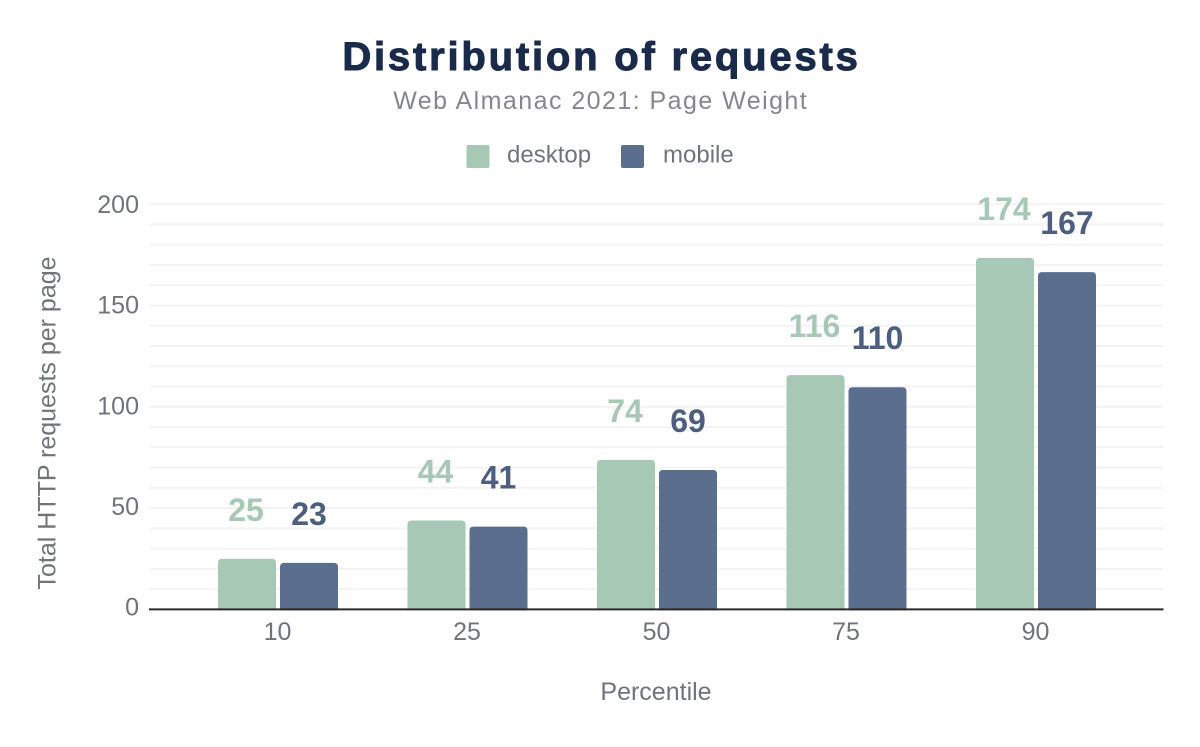 Image resolution: width=1200 pixels, height=747 pixels. Describe the element at coordinates (878, 338) in the screenshot. I see `svg-text: 110` at that location.